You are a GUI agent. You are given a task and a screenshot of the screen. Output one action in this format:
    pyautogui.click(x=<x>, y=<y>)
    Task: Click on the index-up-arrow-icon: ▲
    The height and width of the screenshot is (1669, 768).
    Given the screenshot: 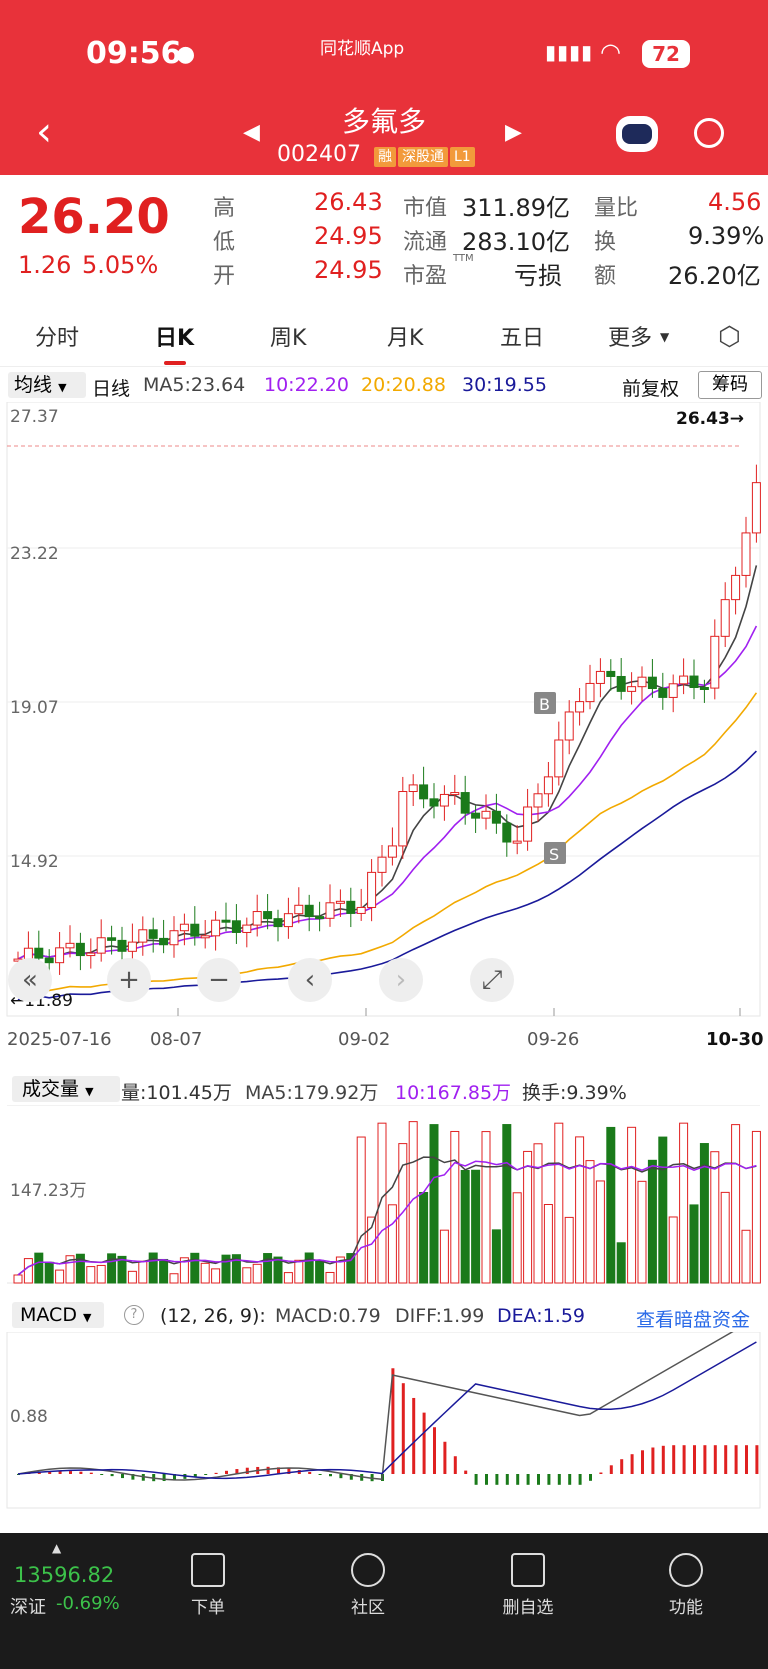 What is the action you would take?
    pyautogui.click(x=57, y=1548)
    